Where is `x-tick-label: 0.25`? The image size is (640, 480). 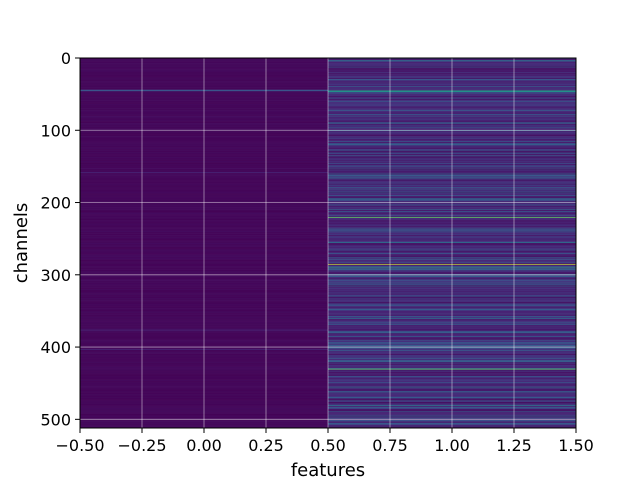
x-tick-label: 0.25 is located at coordinates (266, 445).